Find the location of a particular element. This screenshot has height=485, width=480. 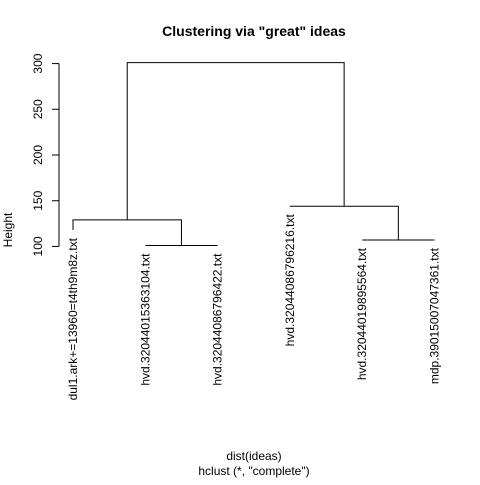

y-tick-label: 200 is located at coordinates (38, 155).